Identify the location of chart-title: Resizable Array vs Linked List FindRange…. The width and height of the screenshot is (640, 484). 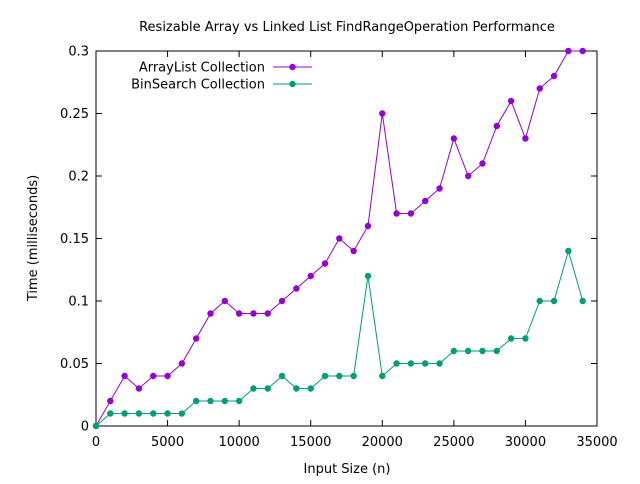
(347, 27).